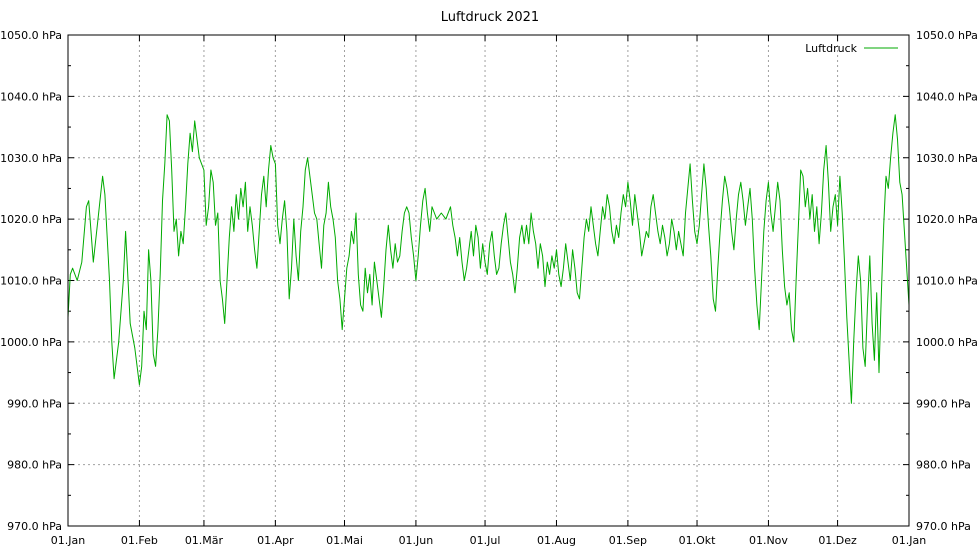 This screenshot has height=550, width=980. What do you see at coordinates (34, 403) in the screenshot?
I see `y-tick-label-left: 990.0 hPa` at bounding box center [34, 403].